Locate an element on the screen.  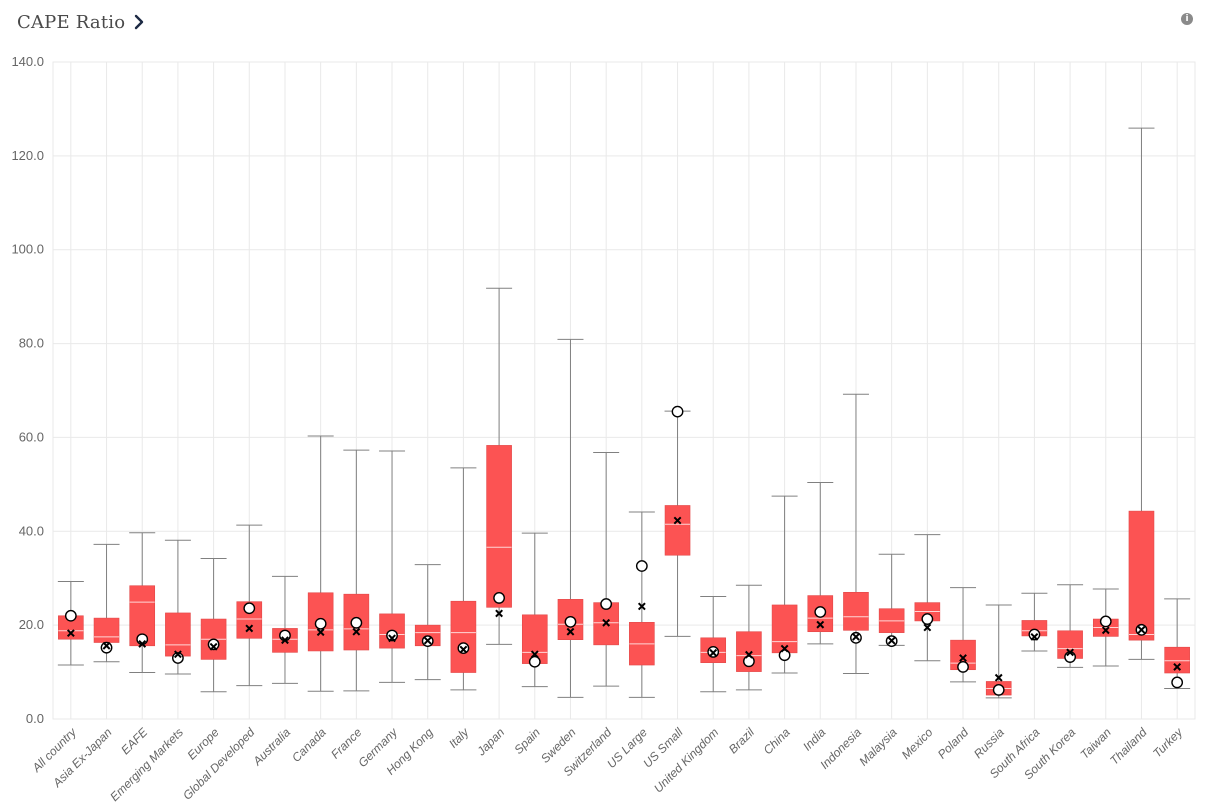
y-tick-label: 0.0 is located at coordinates (35, 718).